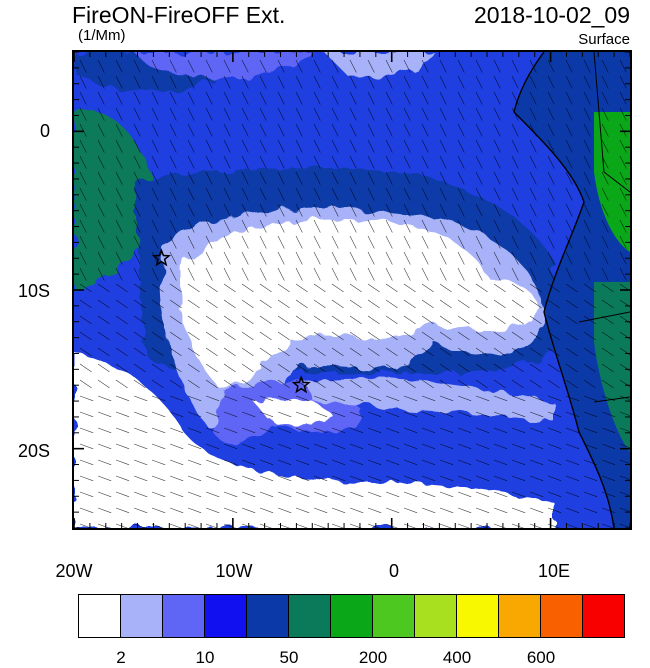  What do you see at coordinates (33, 451) in the screenshot?
I see `lat-label-20s: 20S` at bounding box center [33, 451].